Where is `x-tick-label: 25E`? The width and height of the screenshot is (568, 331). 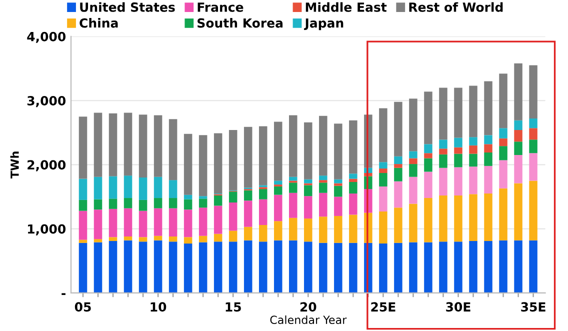 x-tick-label: 25E is located at coordinates (383, 307).